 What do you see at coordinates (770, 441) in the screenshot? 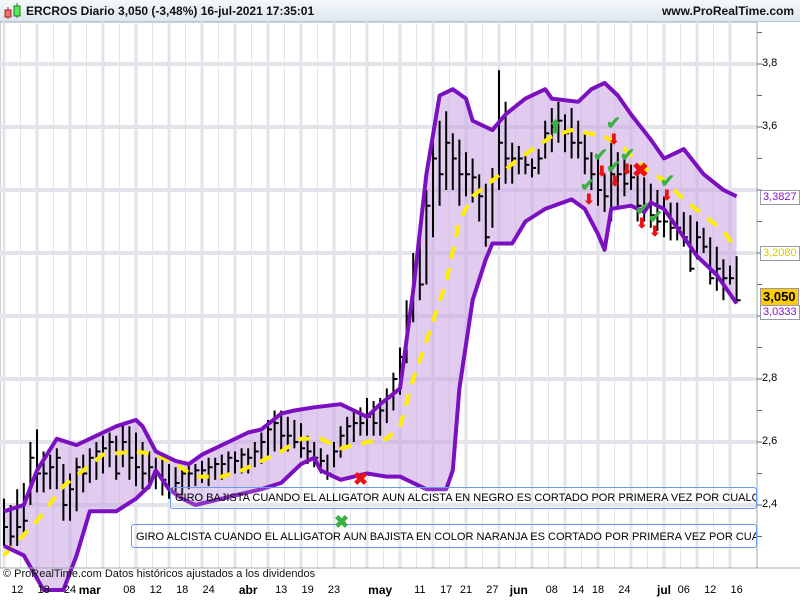
I see `price-tick-label: 2,6` at bounding box center [770, 441].